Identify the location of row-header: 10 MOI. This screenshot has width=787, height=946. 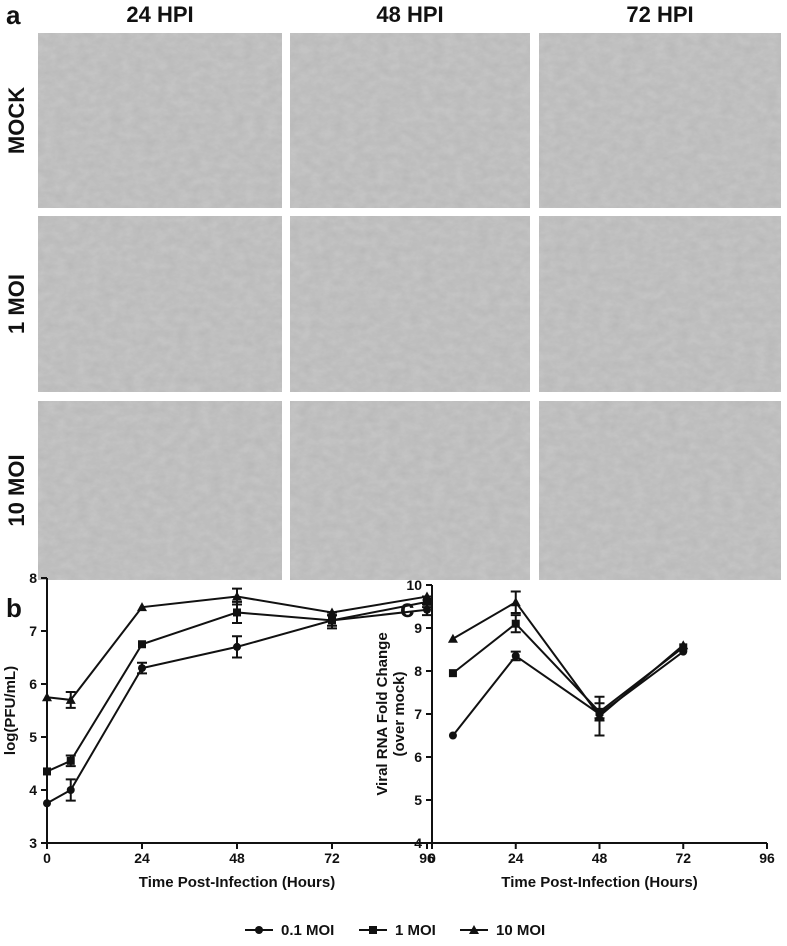
(16, 490).